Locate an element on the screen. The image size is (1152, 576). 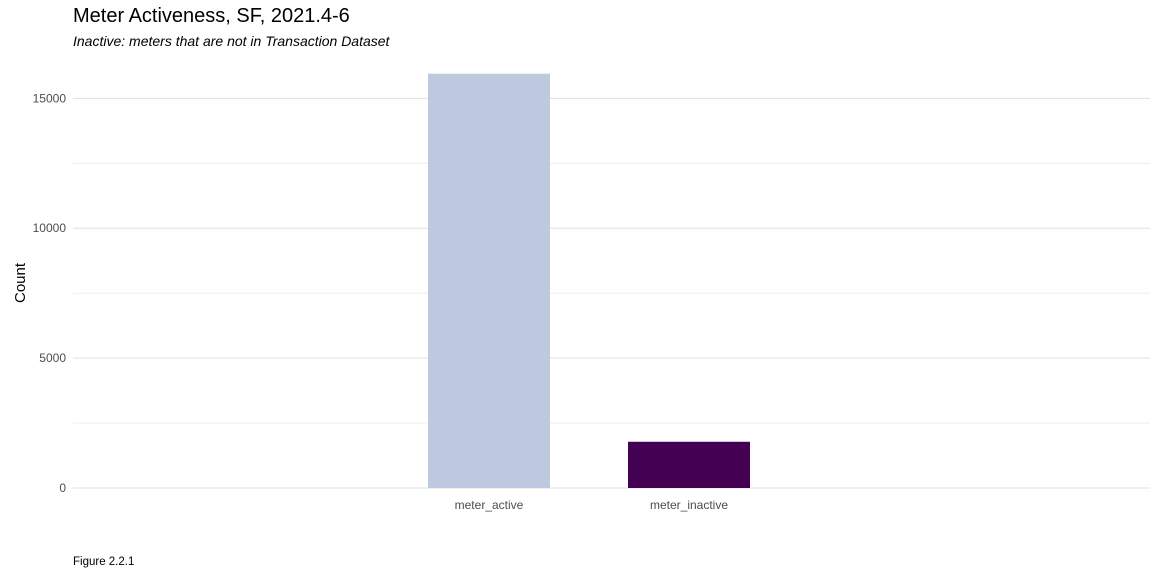
x-axis-ticks: meter_active meter_inactive is located at coordinates (592, 505).